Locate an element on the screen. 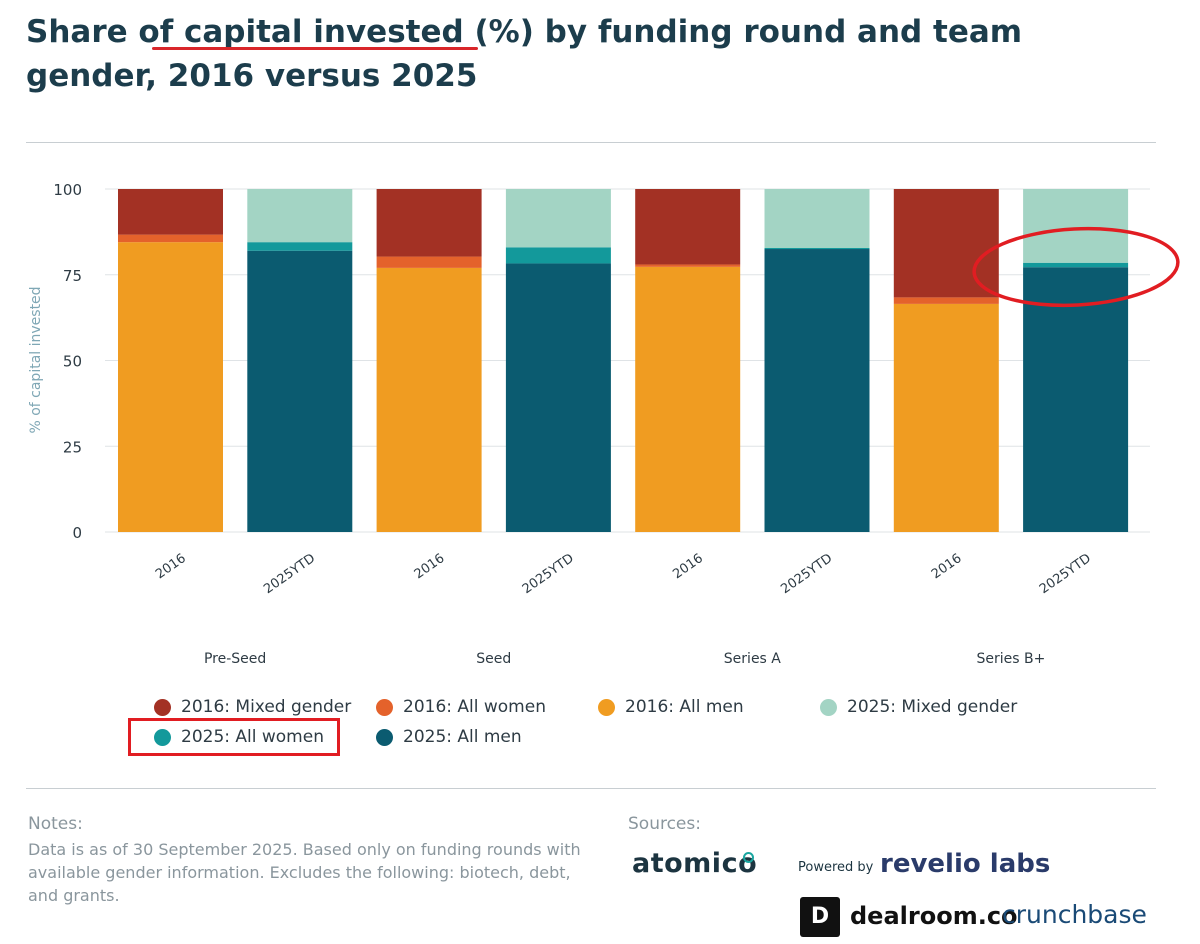 The image size is (1200, 944). highlight-ellipse is located at coordinates (1076, 267).